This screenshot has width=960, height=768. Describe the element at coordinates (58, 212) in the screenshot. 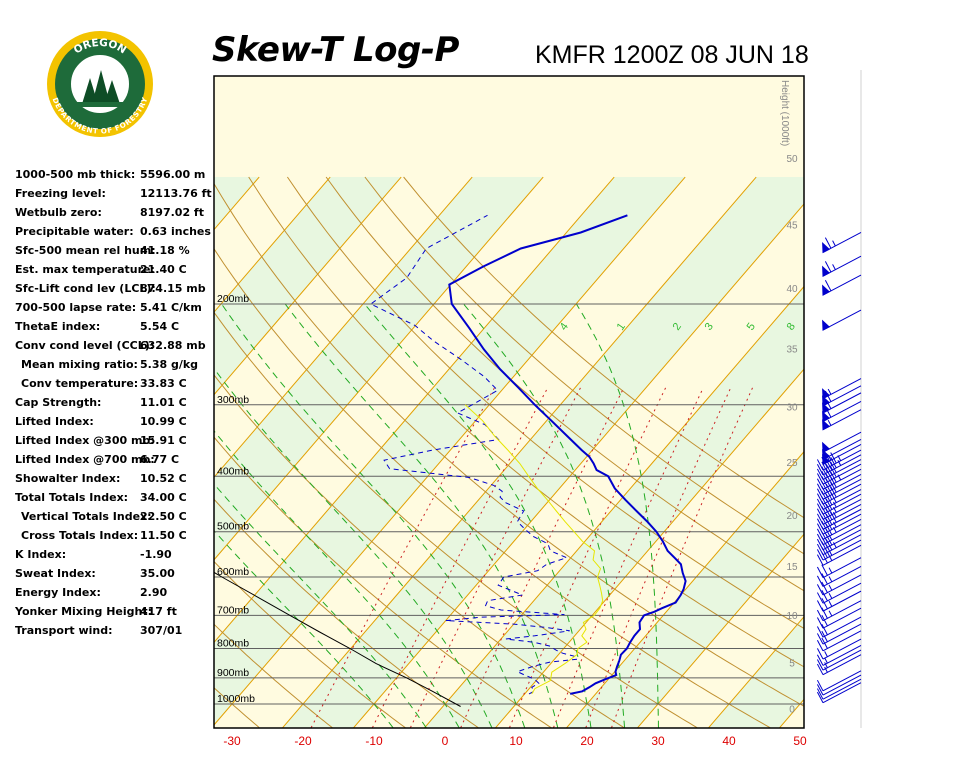

I see `index-label: Wetbulb zero:` at that location.